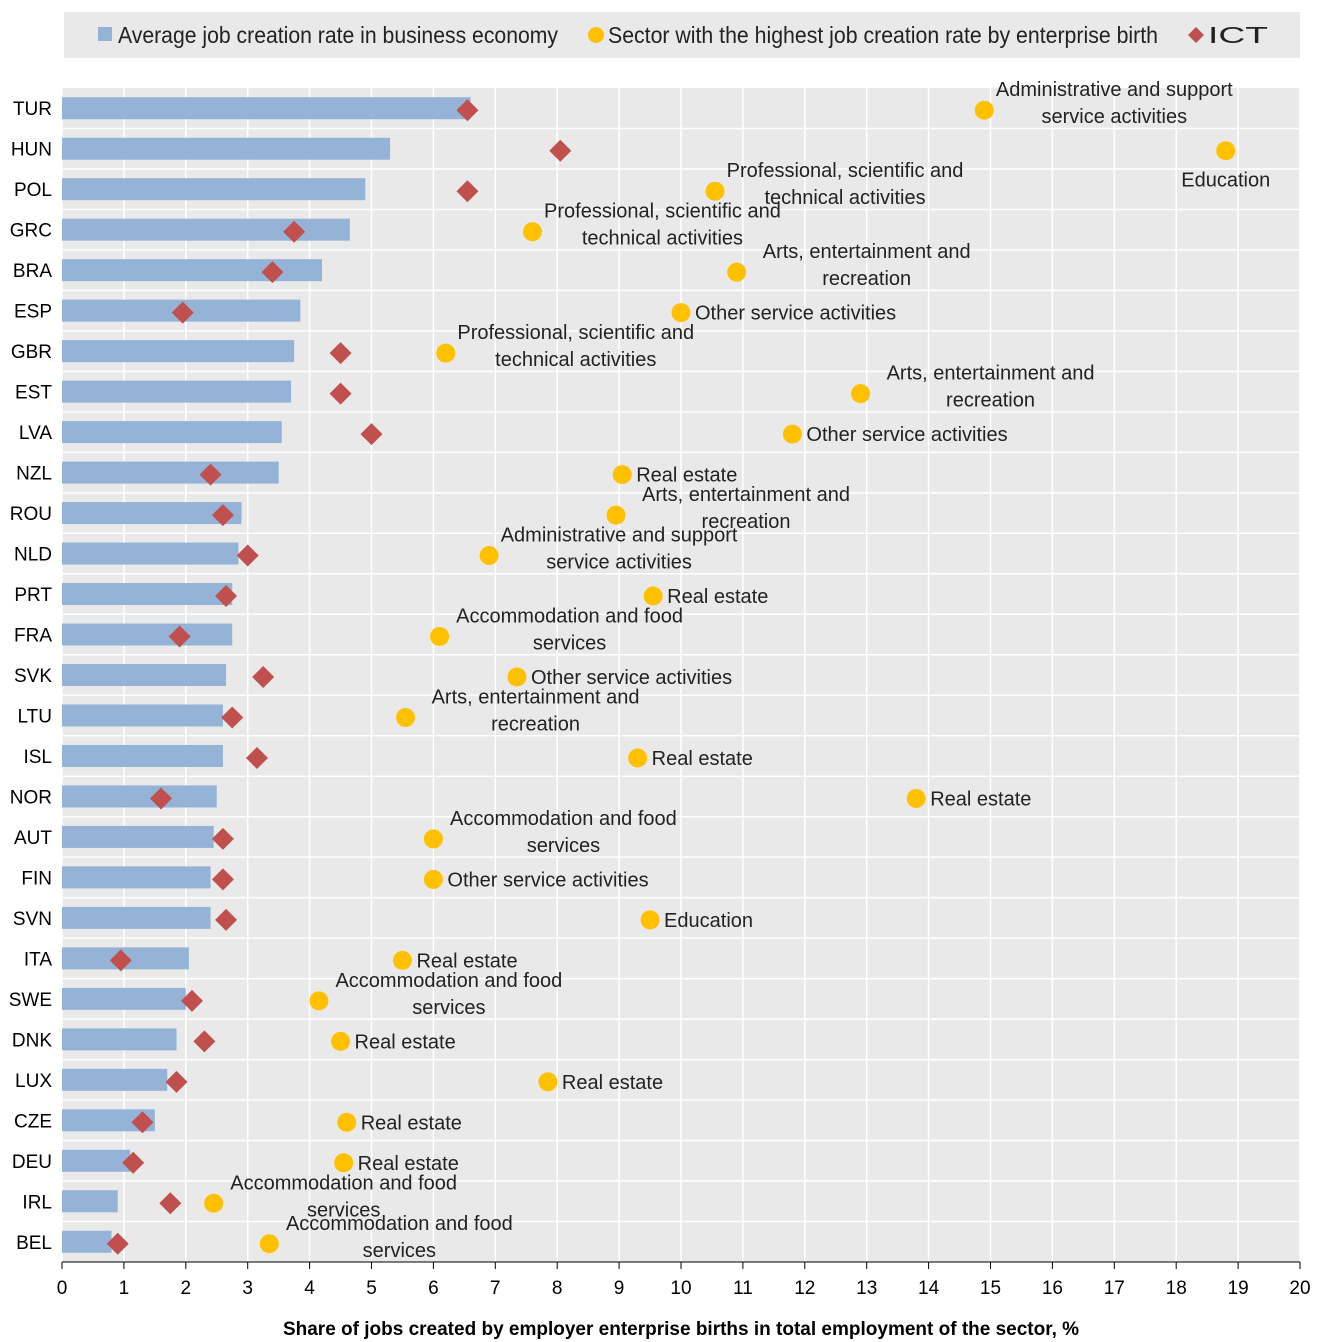 The height and width of the screenshot is (1342, 1317). What do you see at coordinates (179, 636) in the screenshot?
I see `ict-marker-fra` at bounding box center [179, 636].